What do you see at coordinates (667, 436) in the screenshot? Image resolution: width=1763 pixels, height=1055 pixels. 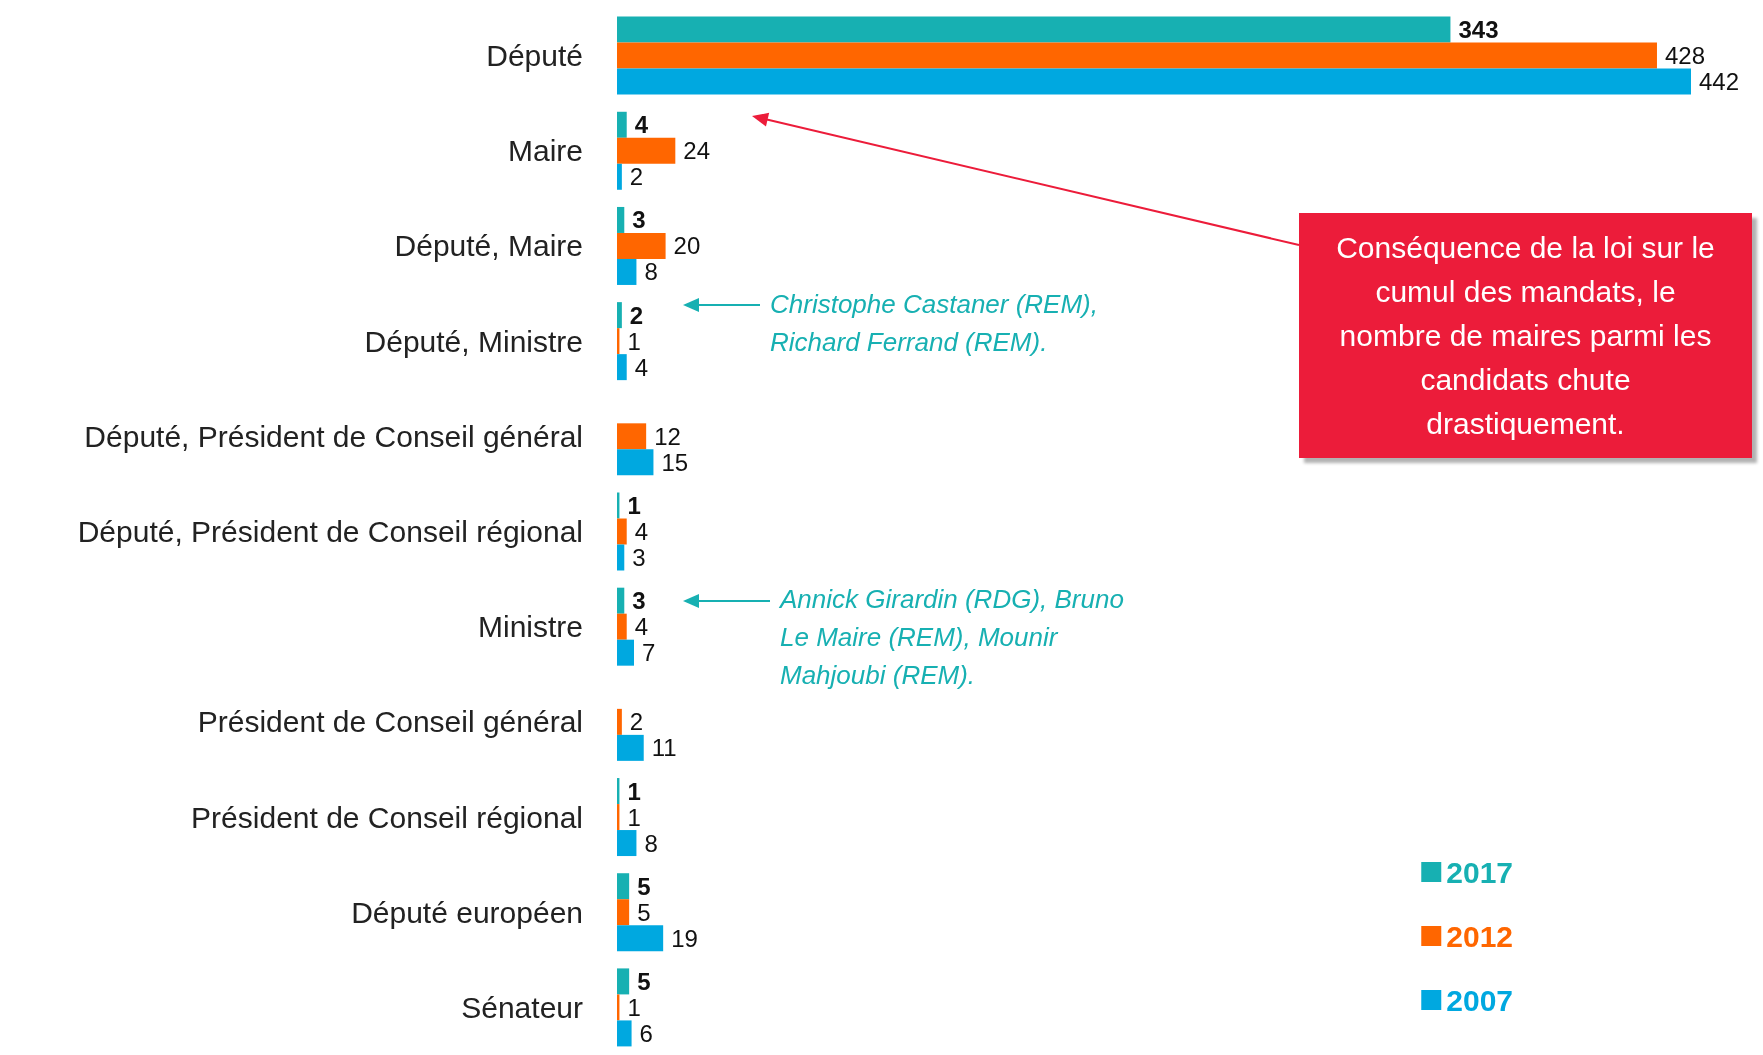 I see `data-label: 12` at bounding box center [667, 436].